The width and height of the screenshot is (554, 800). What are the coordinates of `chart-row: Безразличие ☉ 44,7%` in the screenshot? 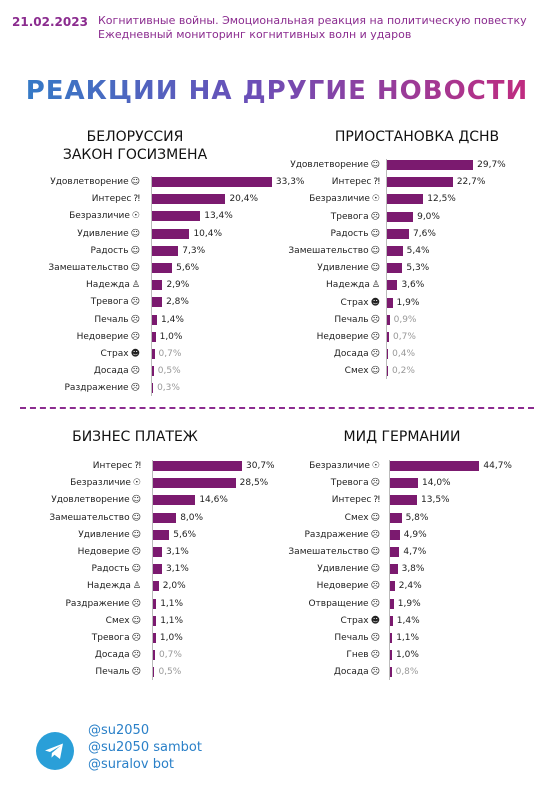 It's located at (415, 466).